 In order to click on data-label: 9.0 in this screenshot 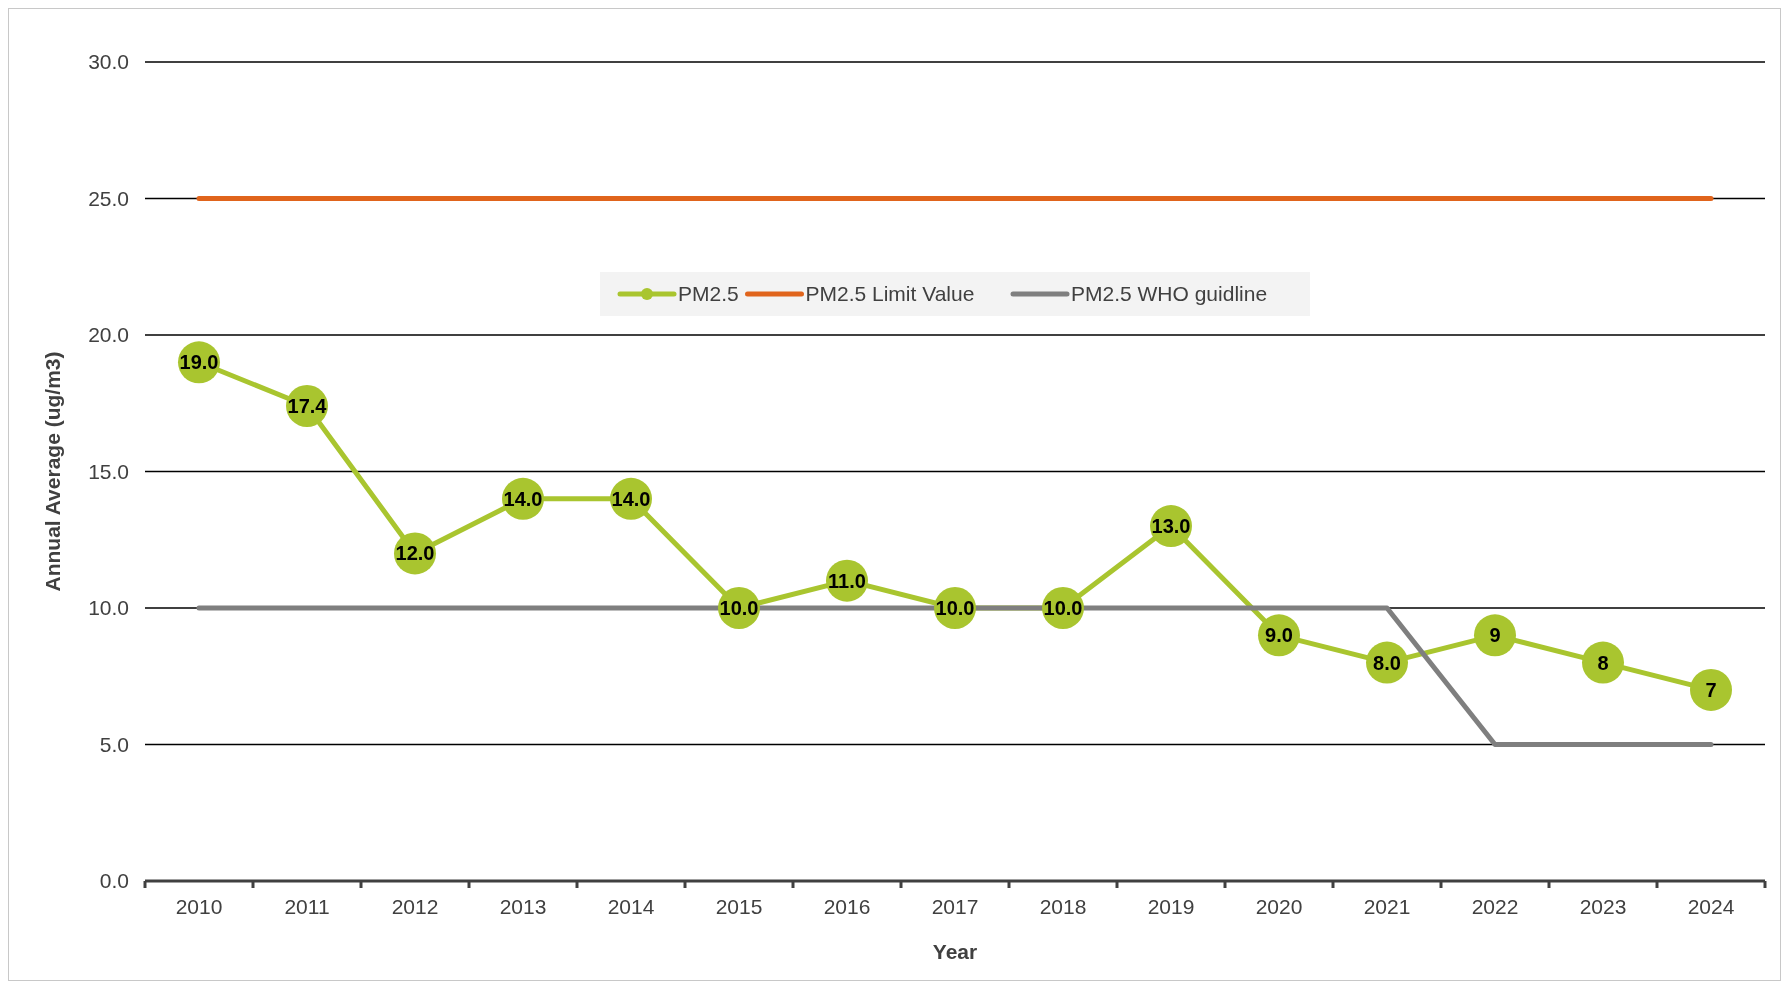, I will do `click(1279, 635)`.